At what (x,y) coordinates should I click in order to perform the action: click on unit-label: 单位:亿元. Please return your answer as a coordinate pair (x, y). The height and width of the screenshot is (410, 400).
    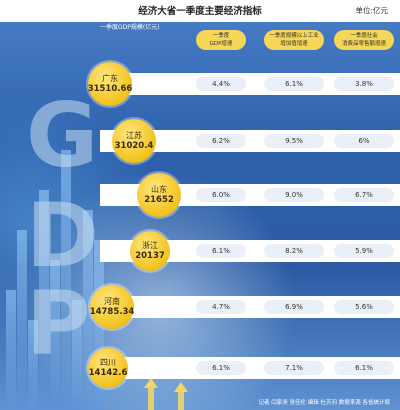
    Looking at the image, I should click on (371, 10).